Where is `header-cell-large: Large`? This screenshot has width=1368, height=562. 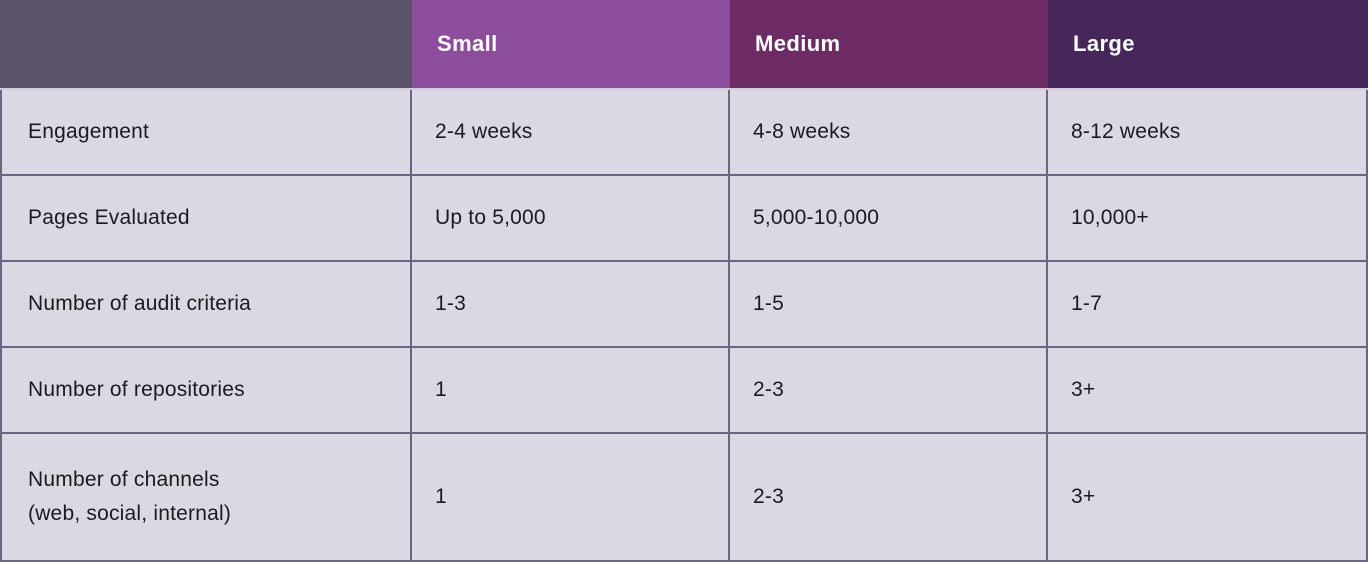 header-cell-large: Large is located at coordinates (1208, 44).